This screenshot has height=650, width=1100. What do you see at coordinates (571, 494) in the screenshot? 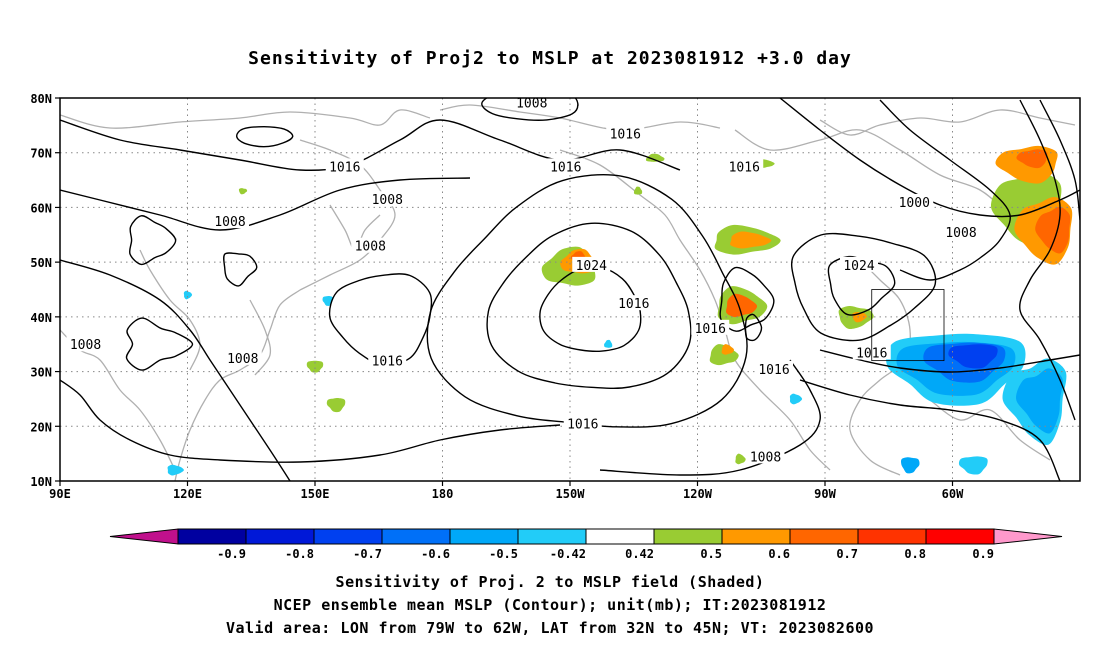
I see `lon-tick-label: 150W` at bounding box center [571, 494].